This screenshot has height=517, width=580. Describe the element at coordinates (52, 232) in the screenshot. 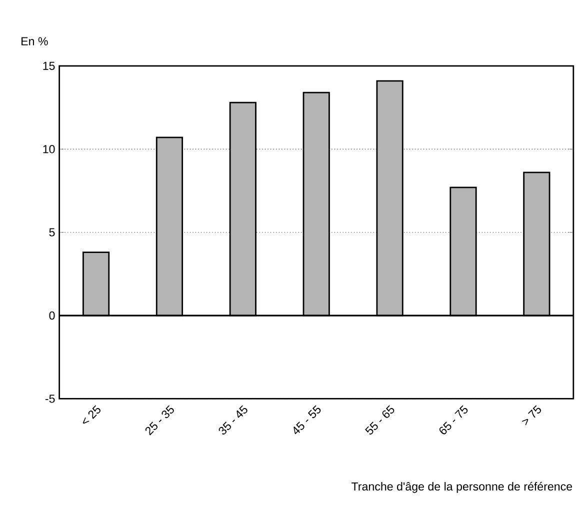

I see `y-tick-label: 5` at that location.